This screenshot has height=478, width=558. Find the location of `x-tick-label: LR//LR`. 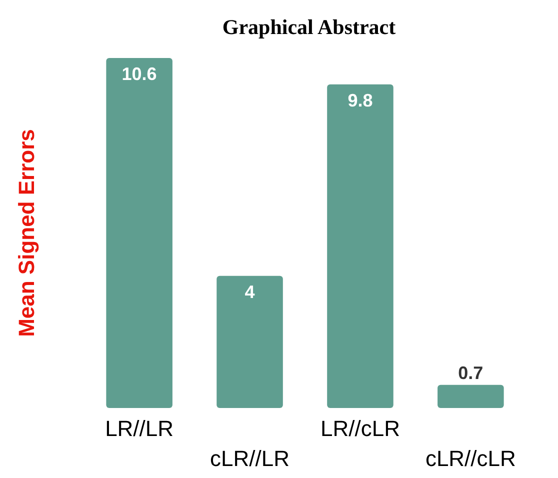

x-tick-label: LR//LR is located at coordinates (139, 428).